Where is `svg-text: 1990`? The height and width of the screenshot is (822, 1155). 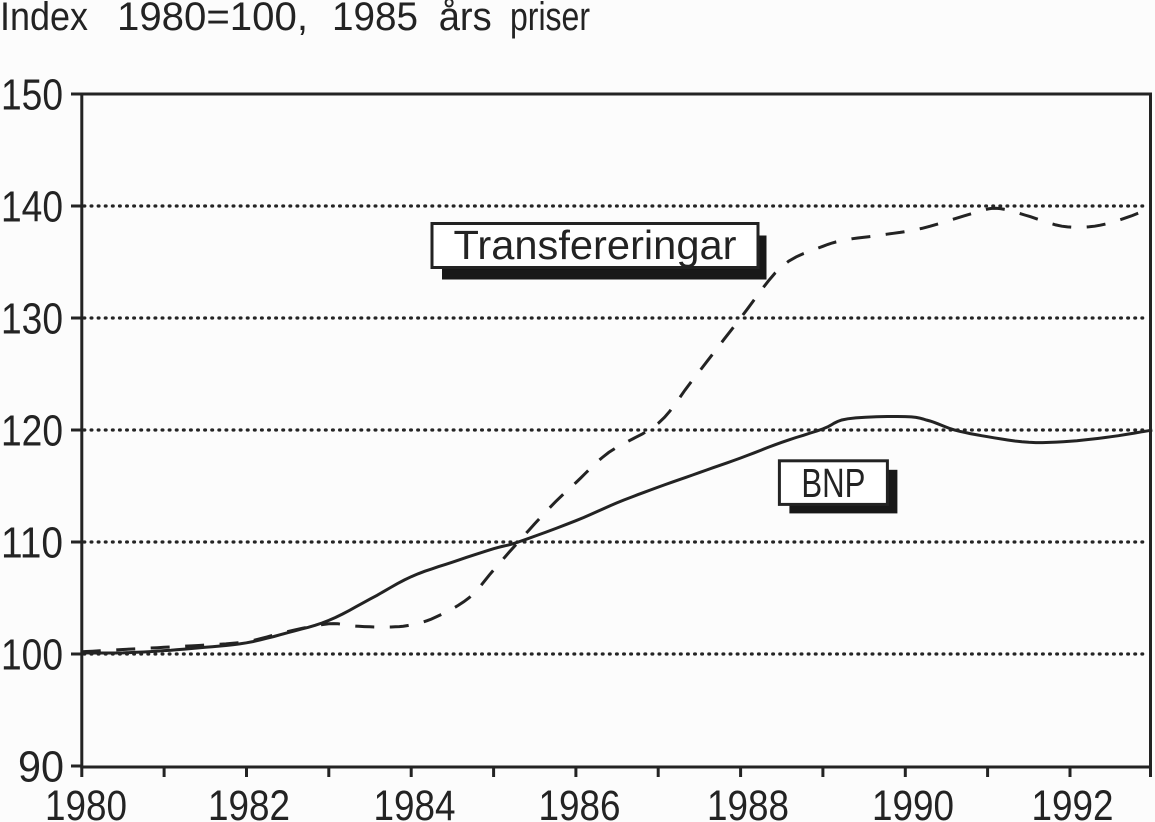 svg-text: 1990 is located at coordinates (913, 802).